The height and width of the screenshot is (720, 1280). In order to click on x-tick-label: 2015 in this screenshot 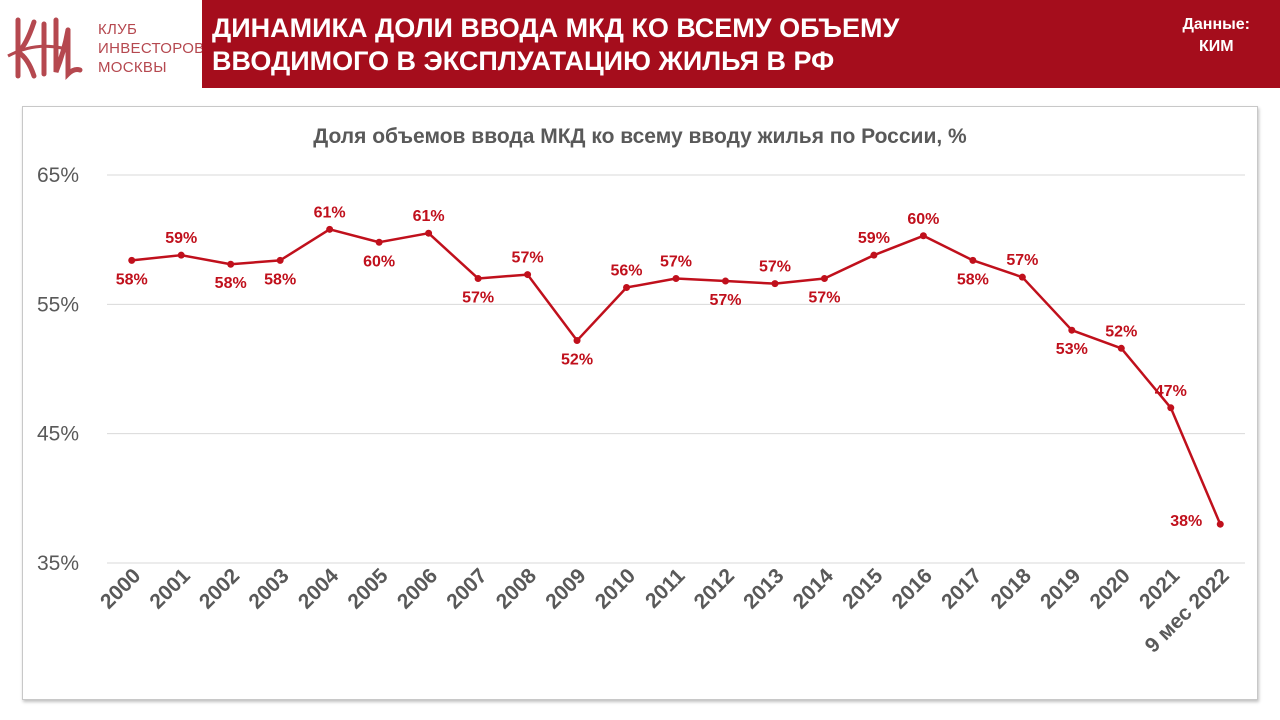, I will do `click(863, 589)`.